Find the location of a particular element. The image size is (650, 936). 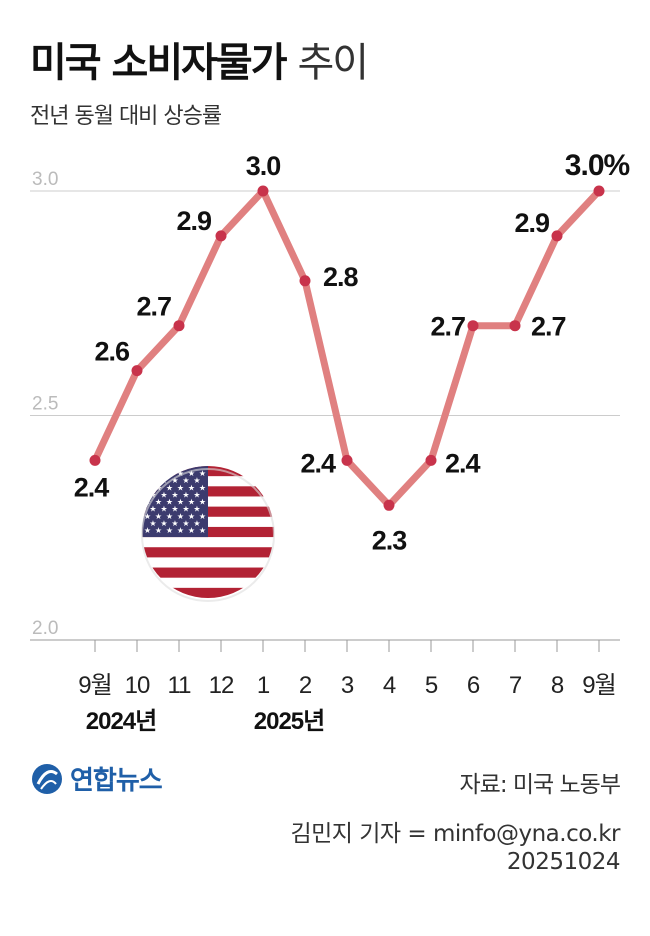

chart-title: 미국 소비자물가 추이 is located at coordinates (199, 59).